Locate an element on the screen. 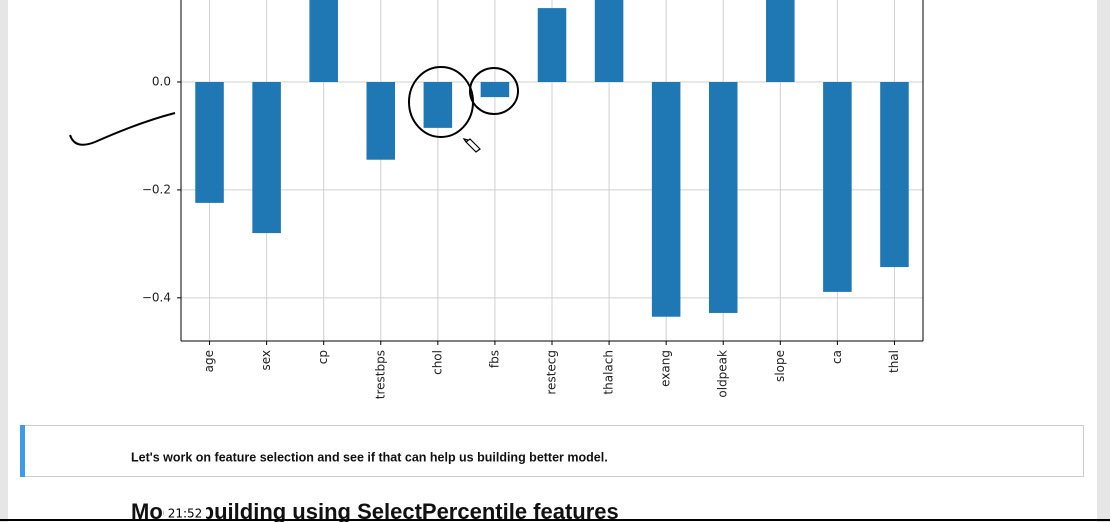 Image resolution: width=1110 pixels, height=522 pixels. pen-check is located at coordinates (122, 129).